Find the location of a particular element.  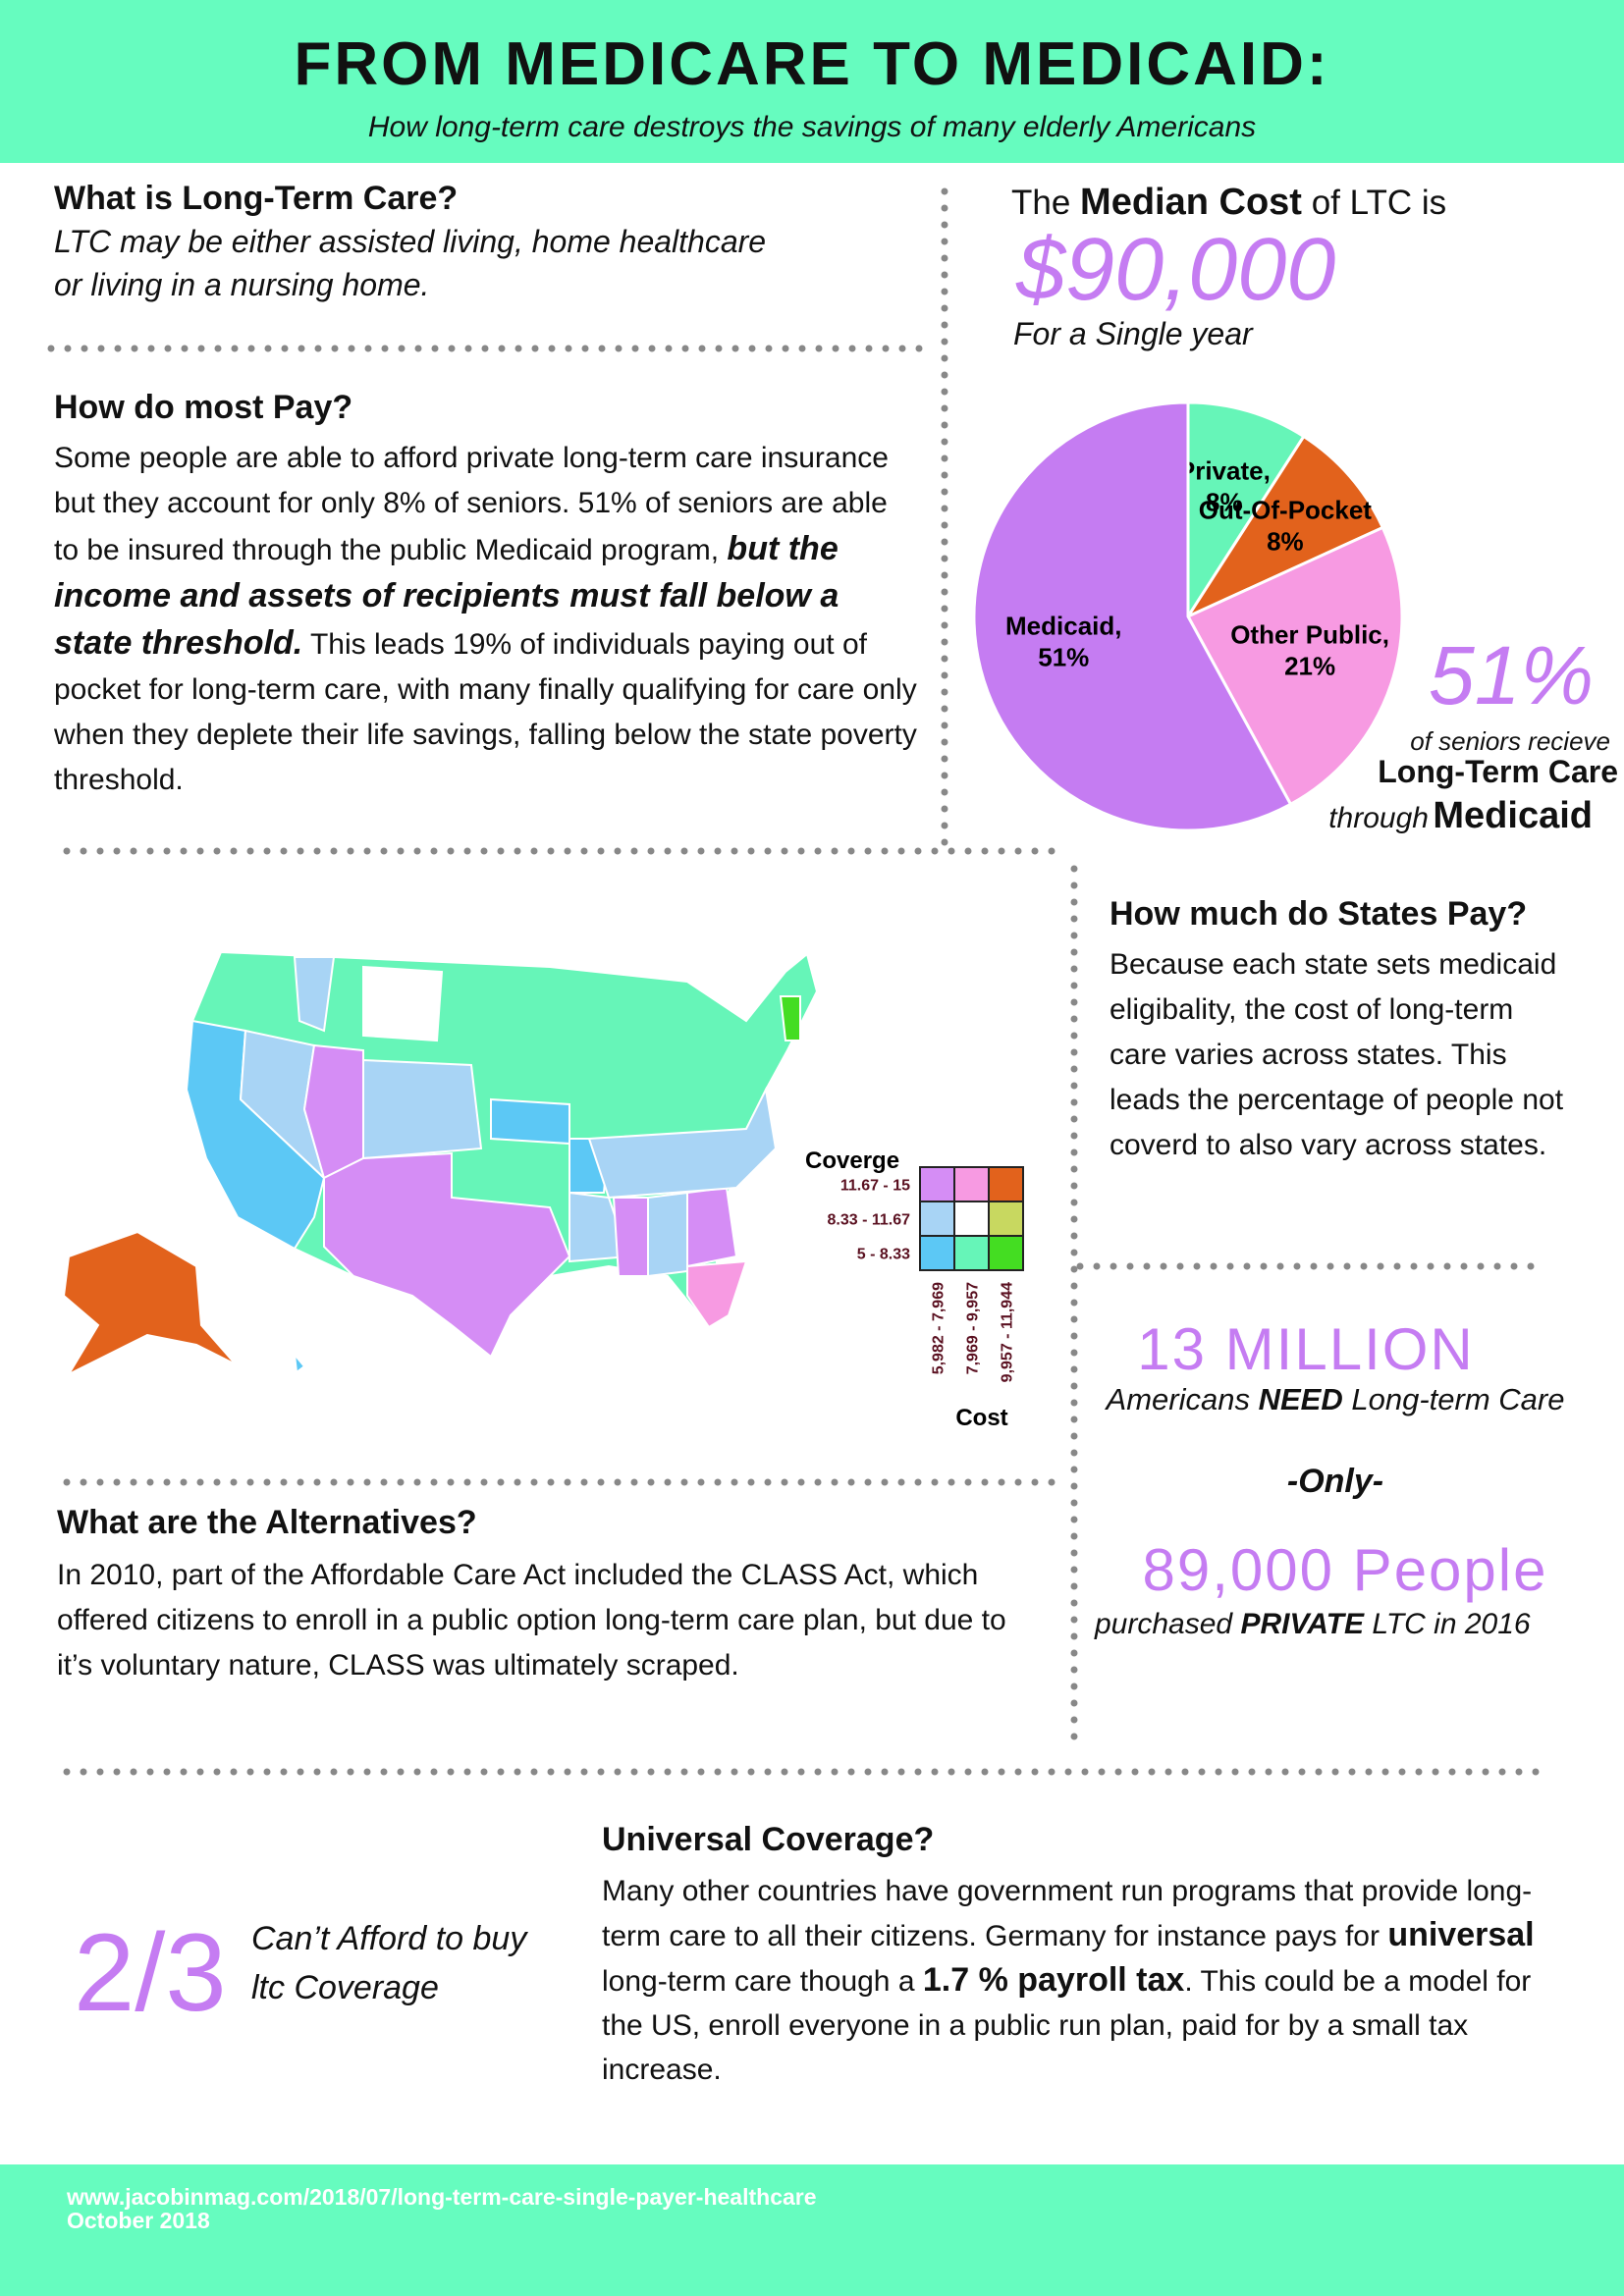

text: universal is located at coordinates (1461, 1934).